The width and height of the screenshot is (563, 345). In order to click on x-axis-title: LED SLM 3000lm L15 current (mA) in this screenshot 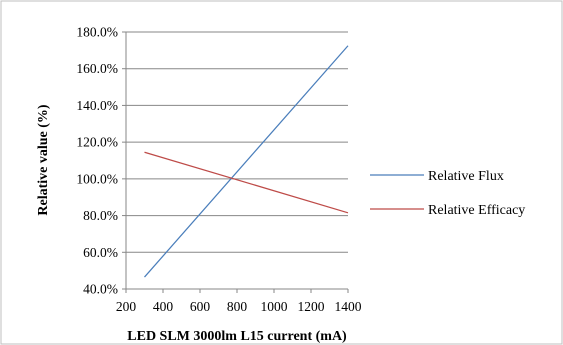, I will do `click(237, 336)`.